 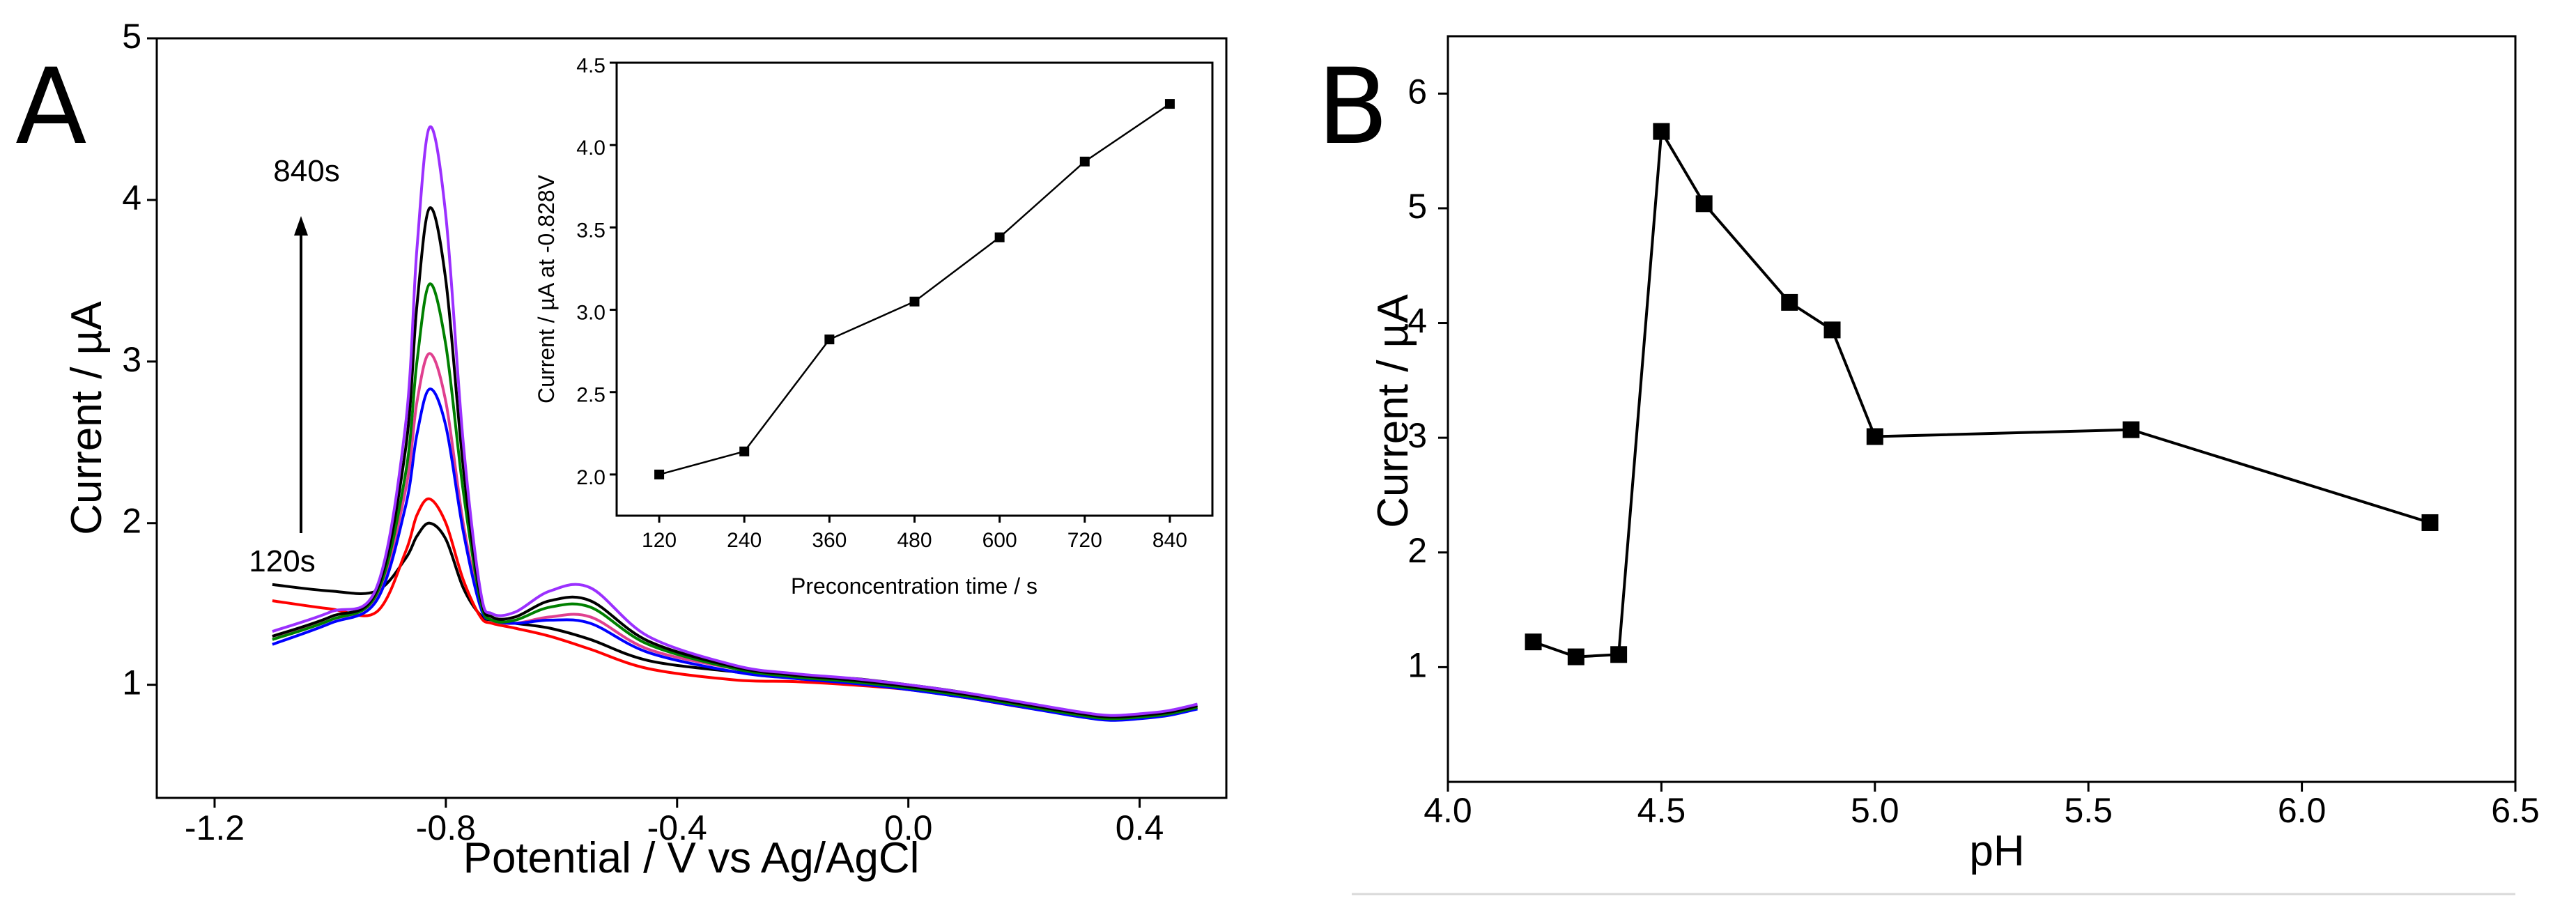 What do you see at coordinates (131, 197) in the screenshot?
I see `chart-a-y-tick-label: 4` at bounding box center [131, 197].